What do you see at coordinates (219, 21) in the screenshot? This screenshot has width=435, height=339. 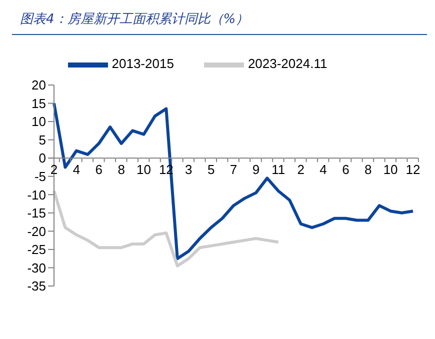 I see `chart-title: 图表4：房屋新开工面积累计同比（%）` at bounding box center [219, 21].